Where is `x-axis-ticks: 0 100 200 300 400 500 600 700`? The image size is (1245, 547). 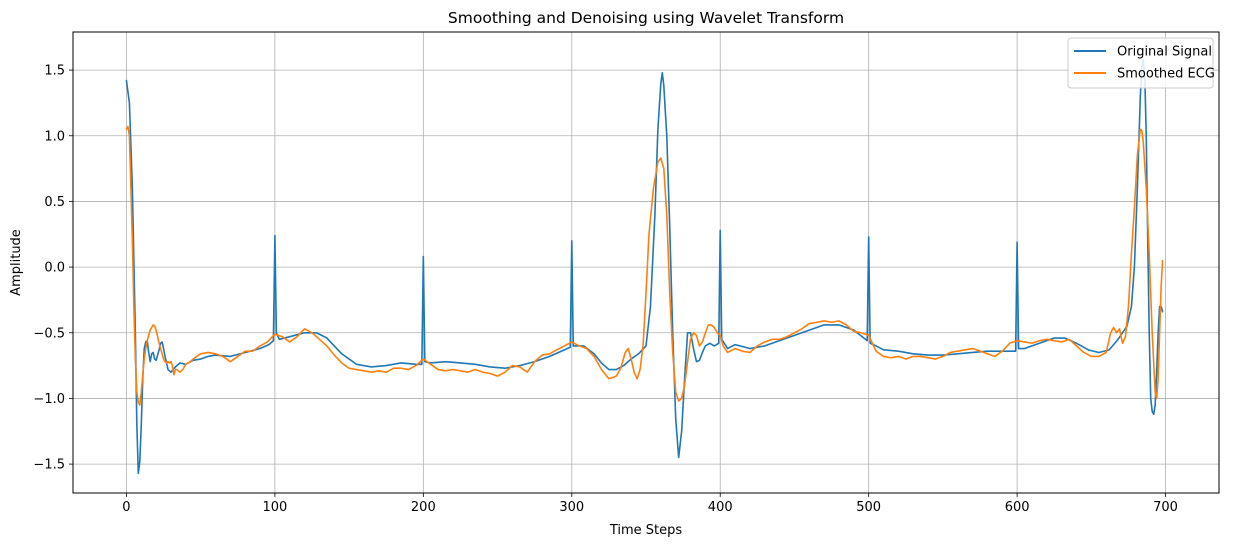 x-axis-ticks: 0 100 200 300 400 500 600 700 is located at coordinates (650, 504).